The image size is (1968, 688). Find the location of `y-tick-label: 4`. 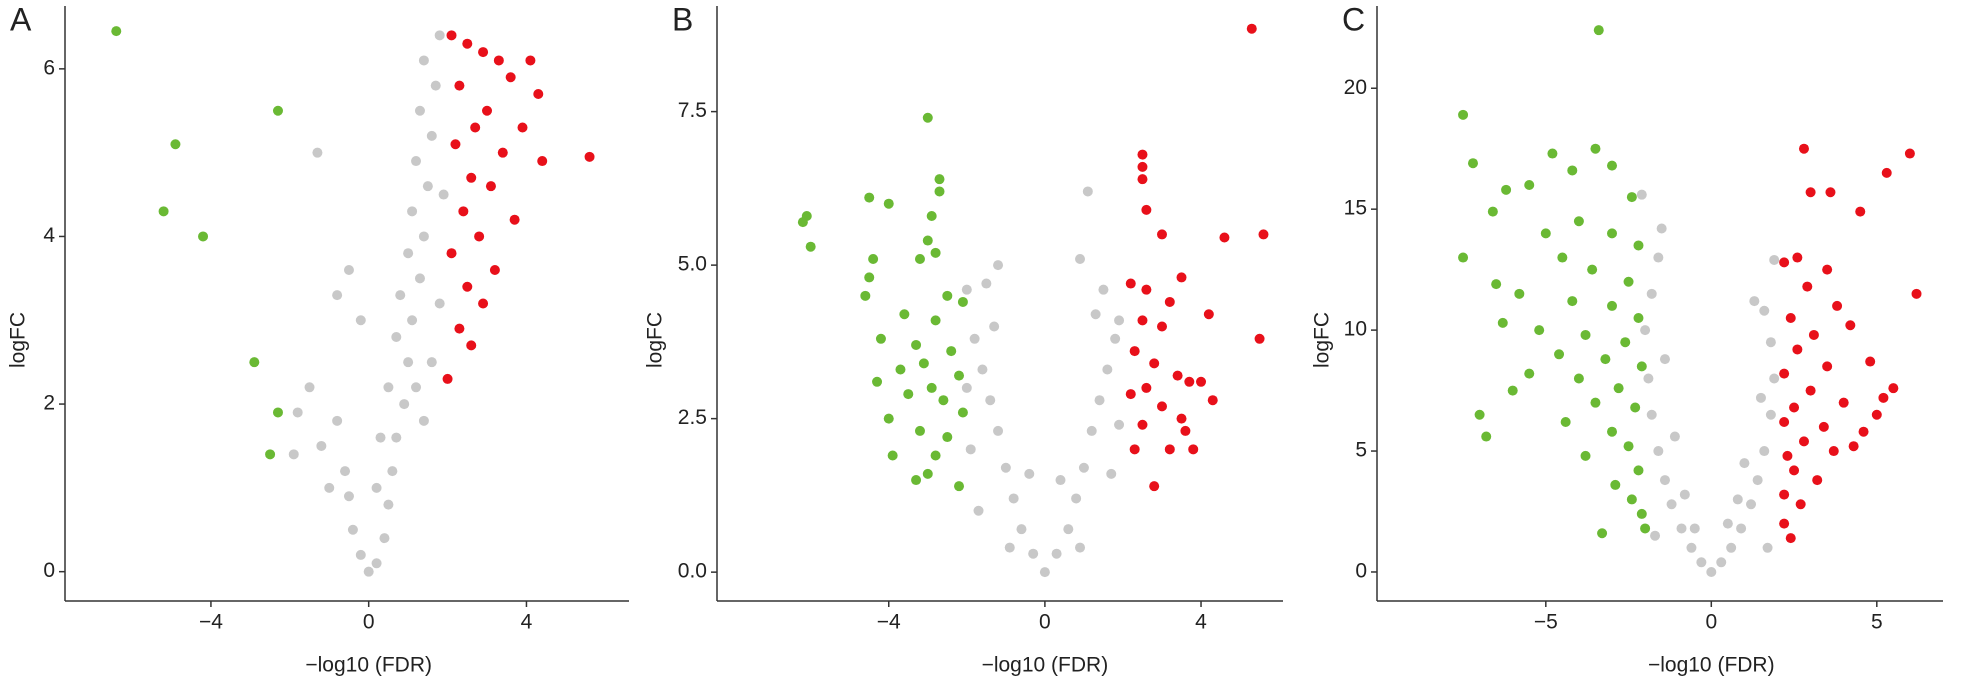

y-tick-label: 4 is located at coordinates (49, 235).